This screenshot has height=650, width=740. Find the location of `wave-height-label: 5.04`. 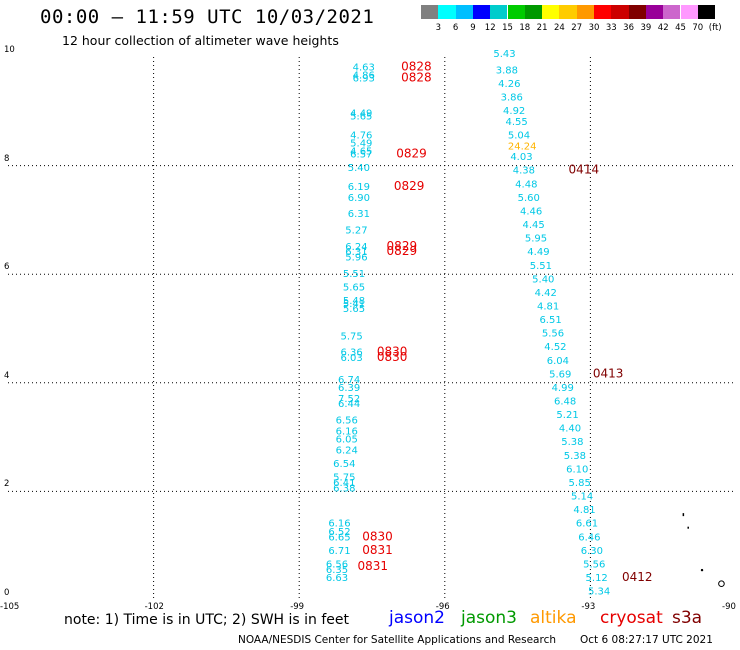

wave-height-label: 5.04 is located at coordinates (519, 135).